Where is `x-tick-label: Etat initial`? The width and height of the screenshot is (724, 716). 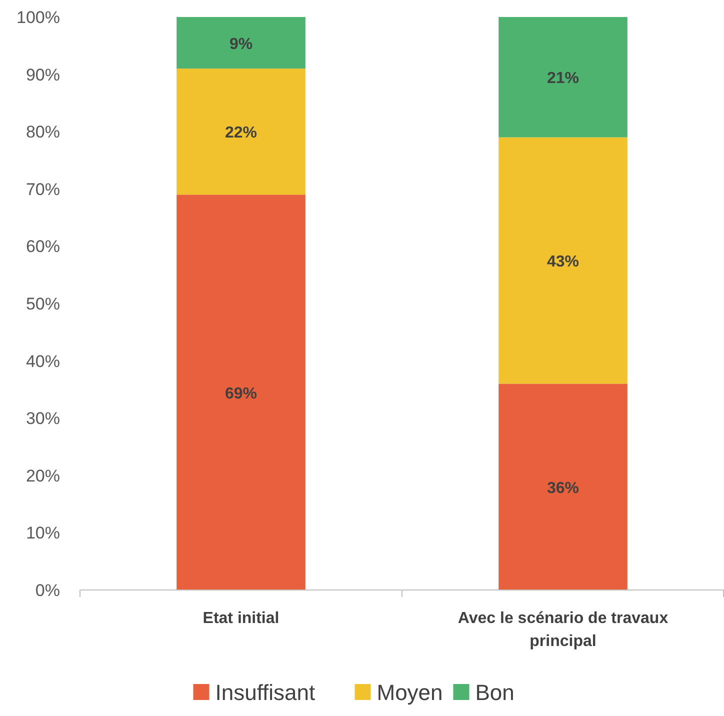 x-tick-label: Etat initial is located at coordinates (241, 618).